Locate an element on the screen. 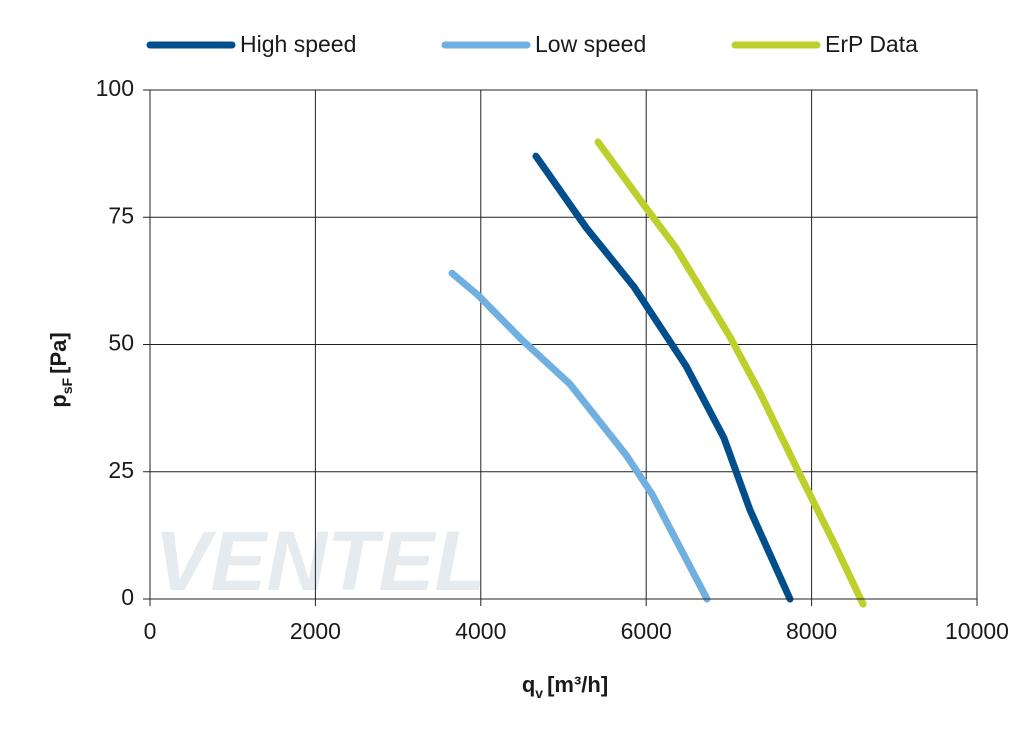 Image resolution: width=1035 pixels, height=729 pixels. x-tick-label: 6000 is located at coordinates (646, 631).